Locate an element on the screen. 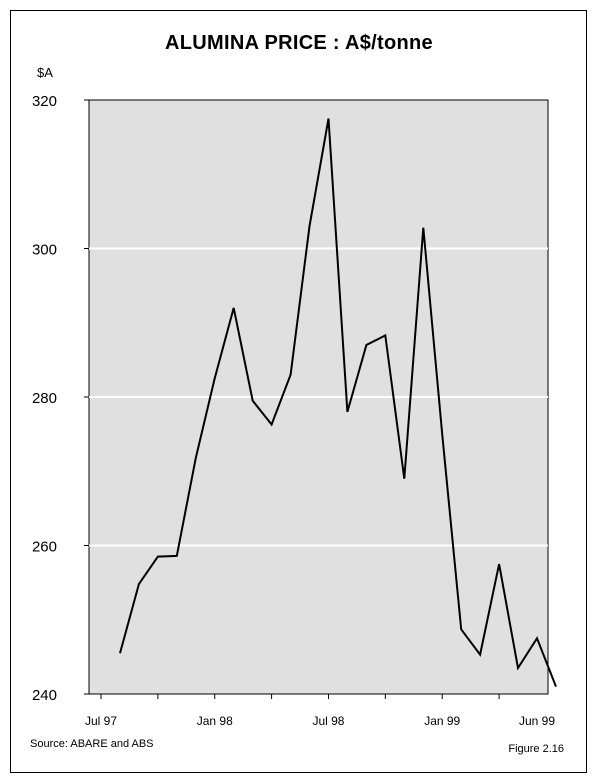 This screenshot has height=781, width=598. x-tick-label: Jan 98 is located at coordinates (215, 721).